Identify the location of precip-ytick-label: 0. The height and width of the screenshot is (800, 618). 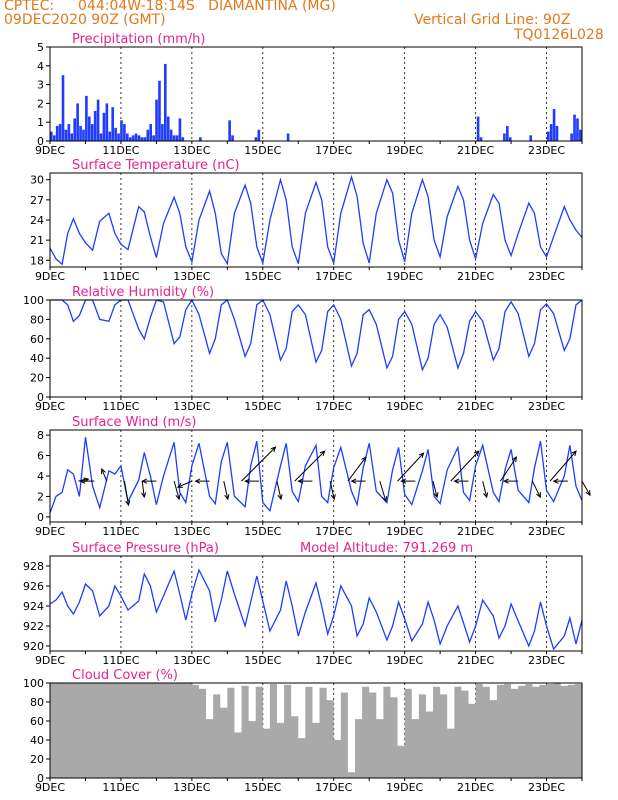
(40, 141).